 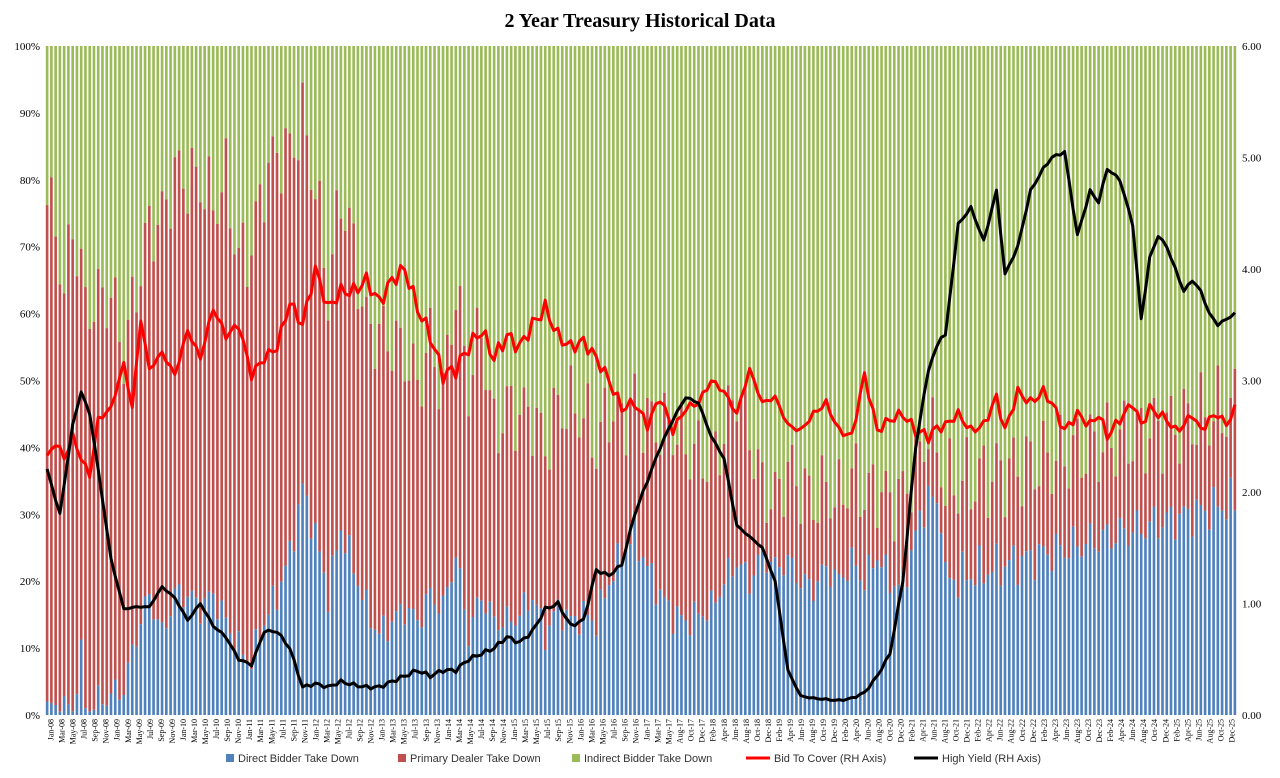 What do you see at coordinates (648, 759) in the screenshot?
I see `legend-label: Indirect Bidder Take Down` at bounding box center [648, 759].